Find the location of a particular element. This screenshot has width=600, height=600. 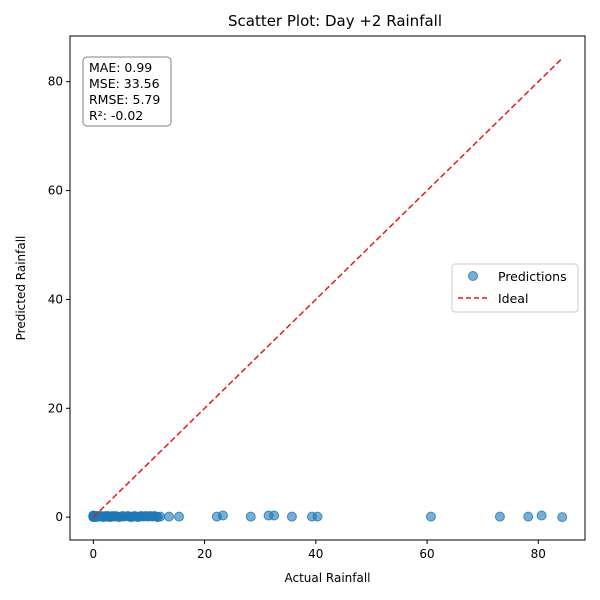

stats-box-frame is located at coordinates (127, 91).